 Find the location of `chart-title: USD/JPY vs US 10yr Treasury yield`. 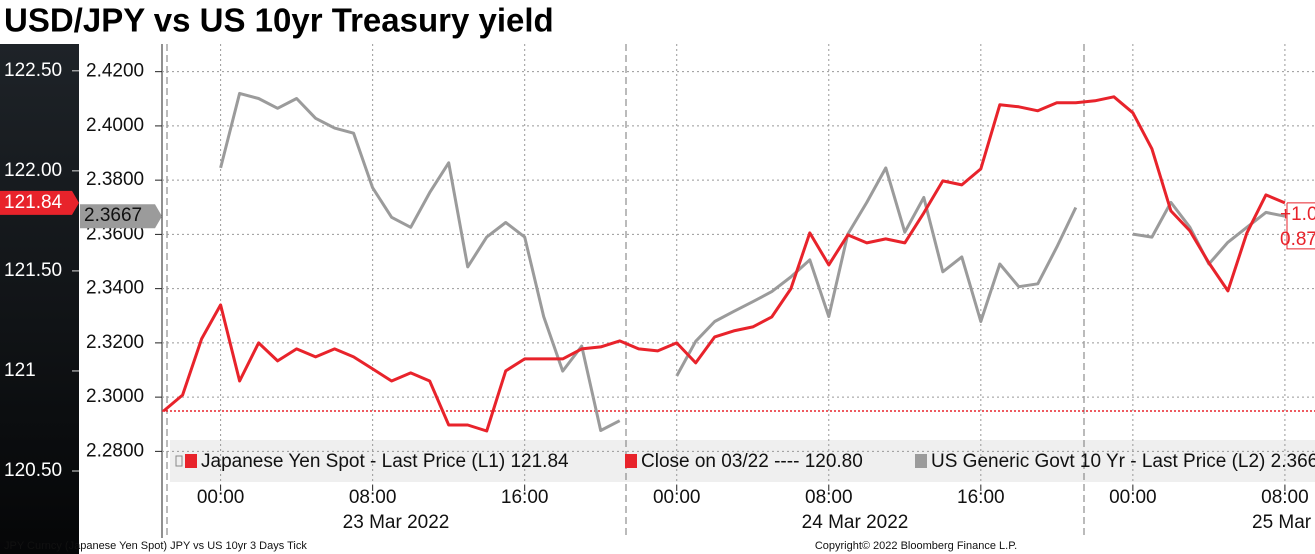

chart-title: USD/JPY vs US 10yr Treasury yield is located at coordinates (279, 20).